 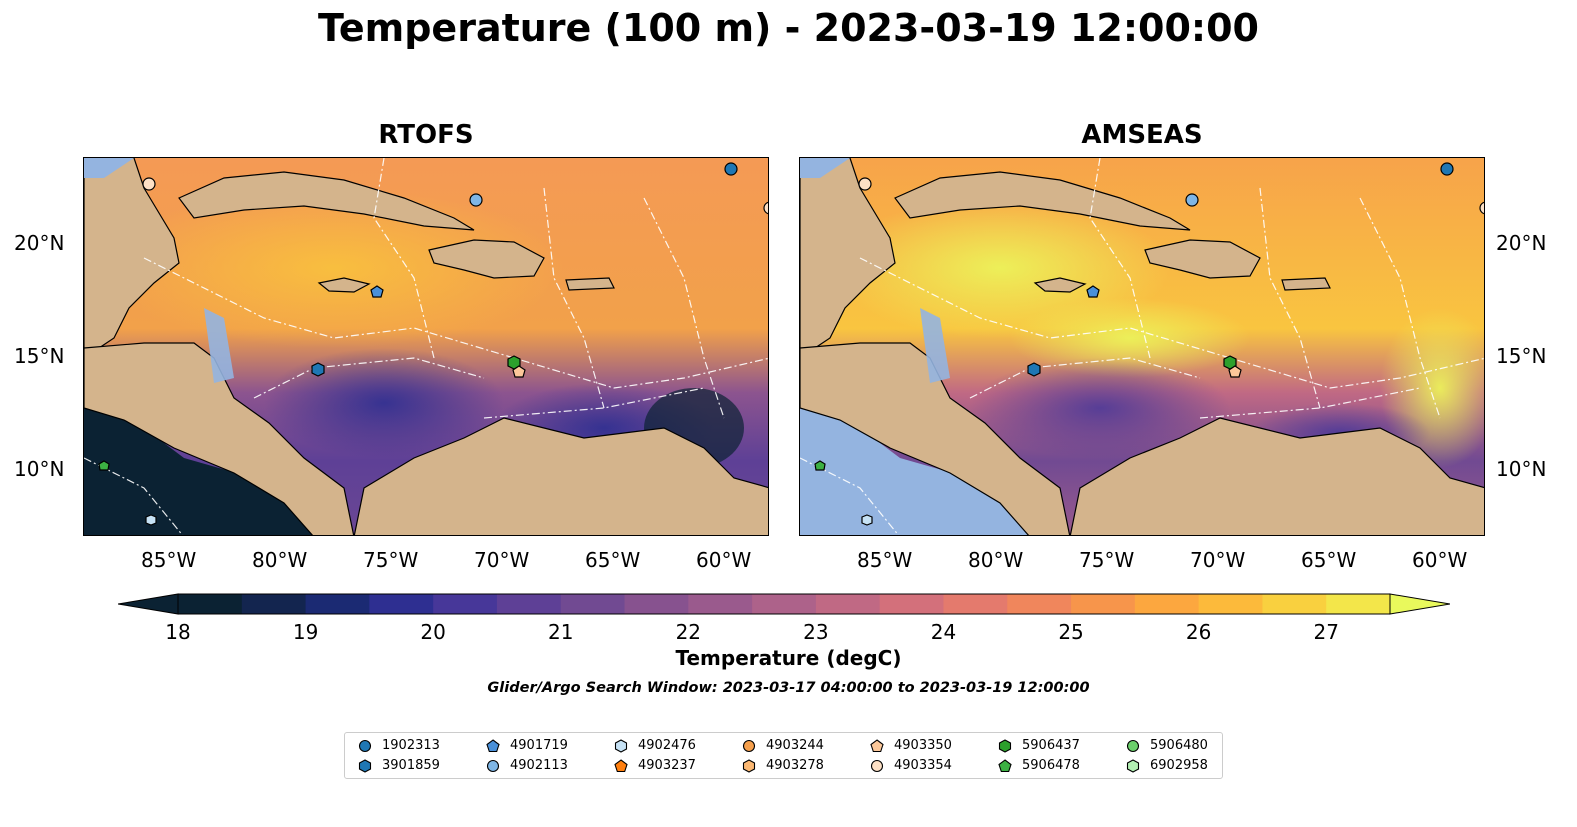 I want to click on lat-tick-left: 20°N, so click(x=39, y=243).